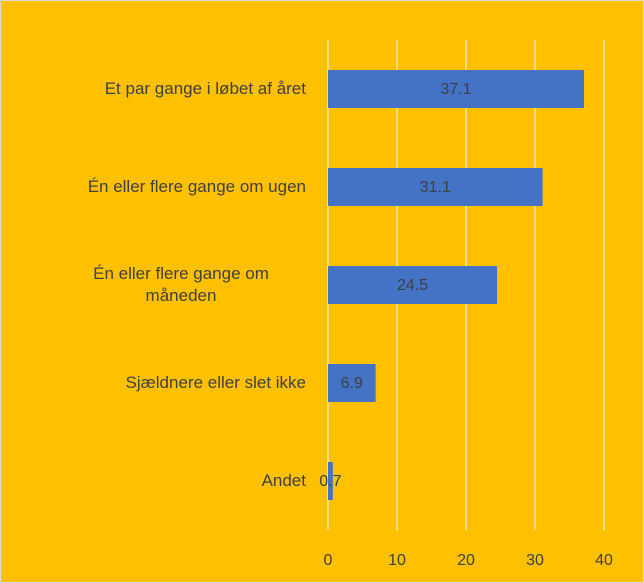  I want to click on value-label: 24.5, so click(412, 285).